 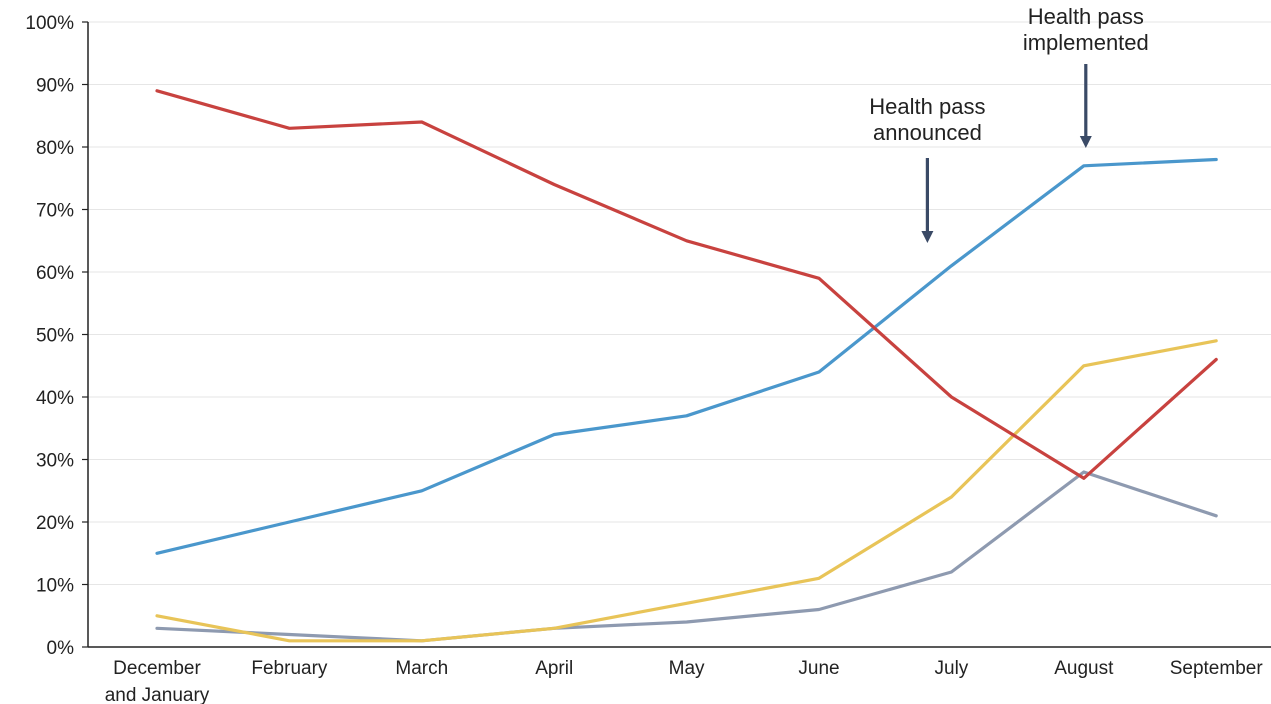 What do you see at coordinates (554, 668) in the screenshot?
I see `x-tick-label: April` at bounding box center [554, 668].